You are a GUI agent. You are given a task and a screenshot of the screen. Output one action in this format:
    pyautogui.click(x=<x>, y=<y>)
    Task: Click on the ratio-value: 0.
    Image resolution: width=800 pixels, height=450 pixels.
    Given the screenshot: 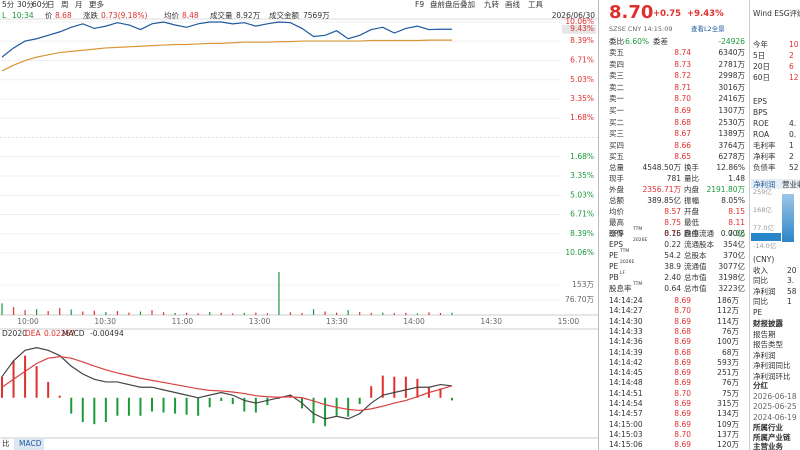 What is the action you would take?
    pyautogui.click(x=793, y=134)
    